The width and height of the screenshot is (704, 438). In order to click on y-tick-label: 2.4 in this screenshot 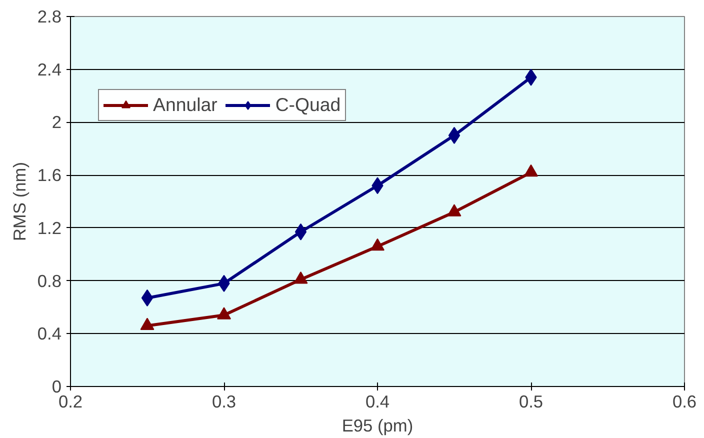, I will do `click(49, 69)`.